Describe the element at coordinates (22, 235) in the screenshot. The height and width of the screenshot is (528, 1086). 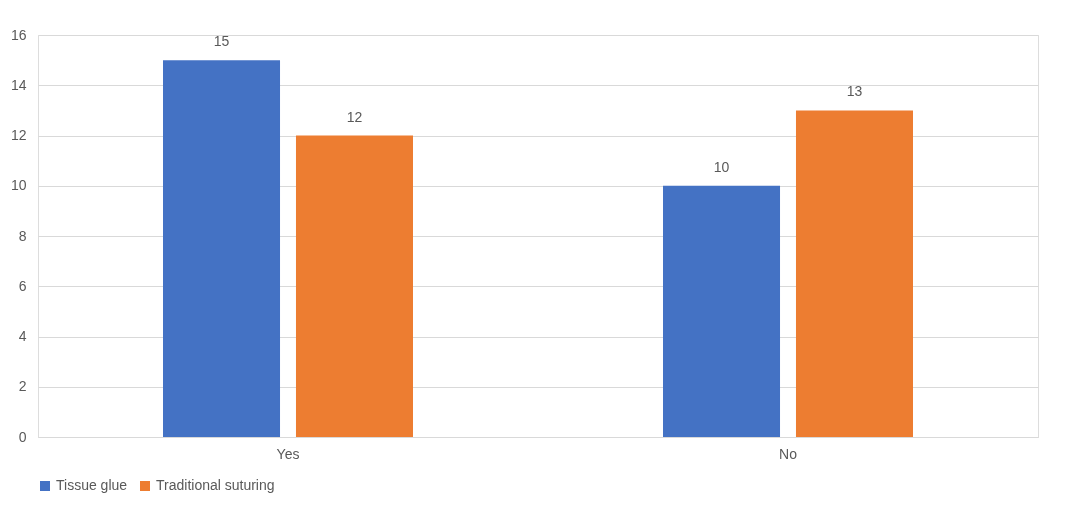
I see `y-tick-label: 8` at that location.